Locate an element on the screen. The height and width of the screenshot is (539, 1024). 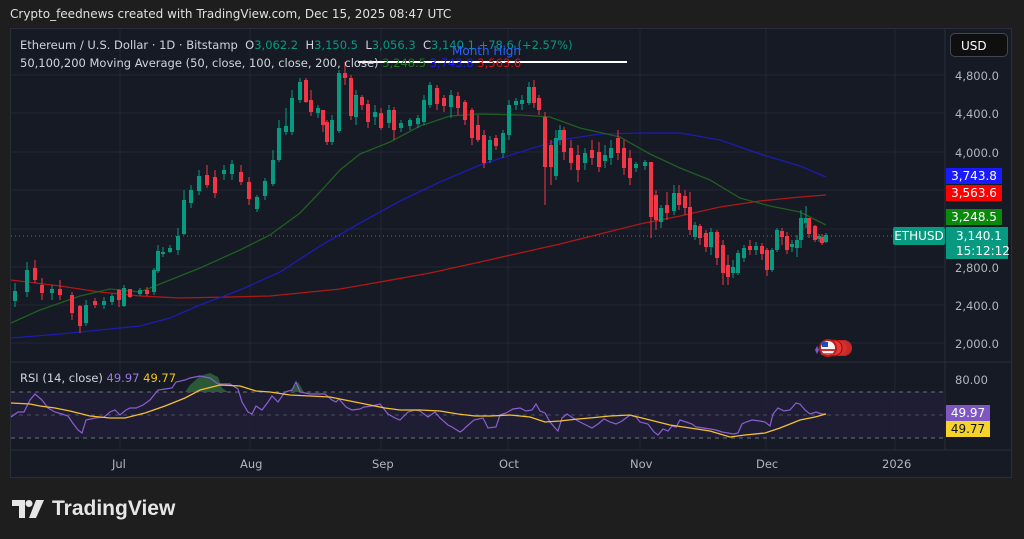
last-price-badge: 3,140.1 15:12:12 is located at coordinates (978, 243).